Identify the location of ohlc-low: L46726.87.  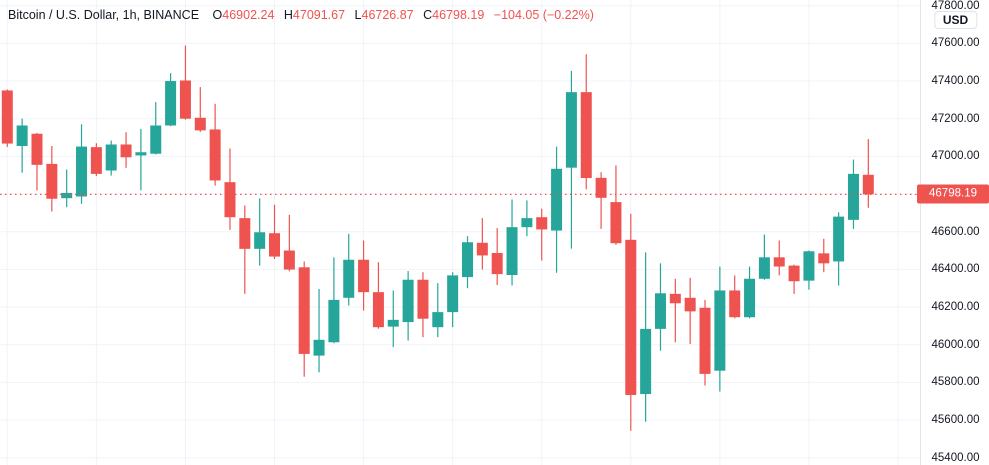
(384, 15).